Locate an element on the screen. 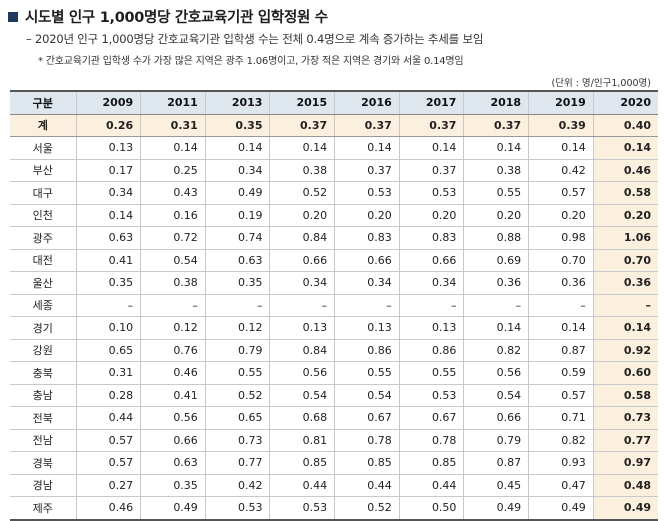 The width and height of the screenshot is (665, 521). table-row: 대전 0.41 0.54 0.63 0.66 0.66 0.66 0.69 0.70 0.70 is located at coordinates (334, 260).